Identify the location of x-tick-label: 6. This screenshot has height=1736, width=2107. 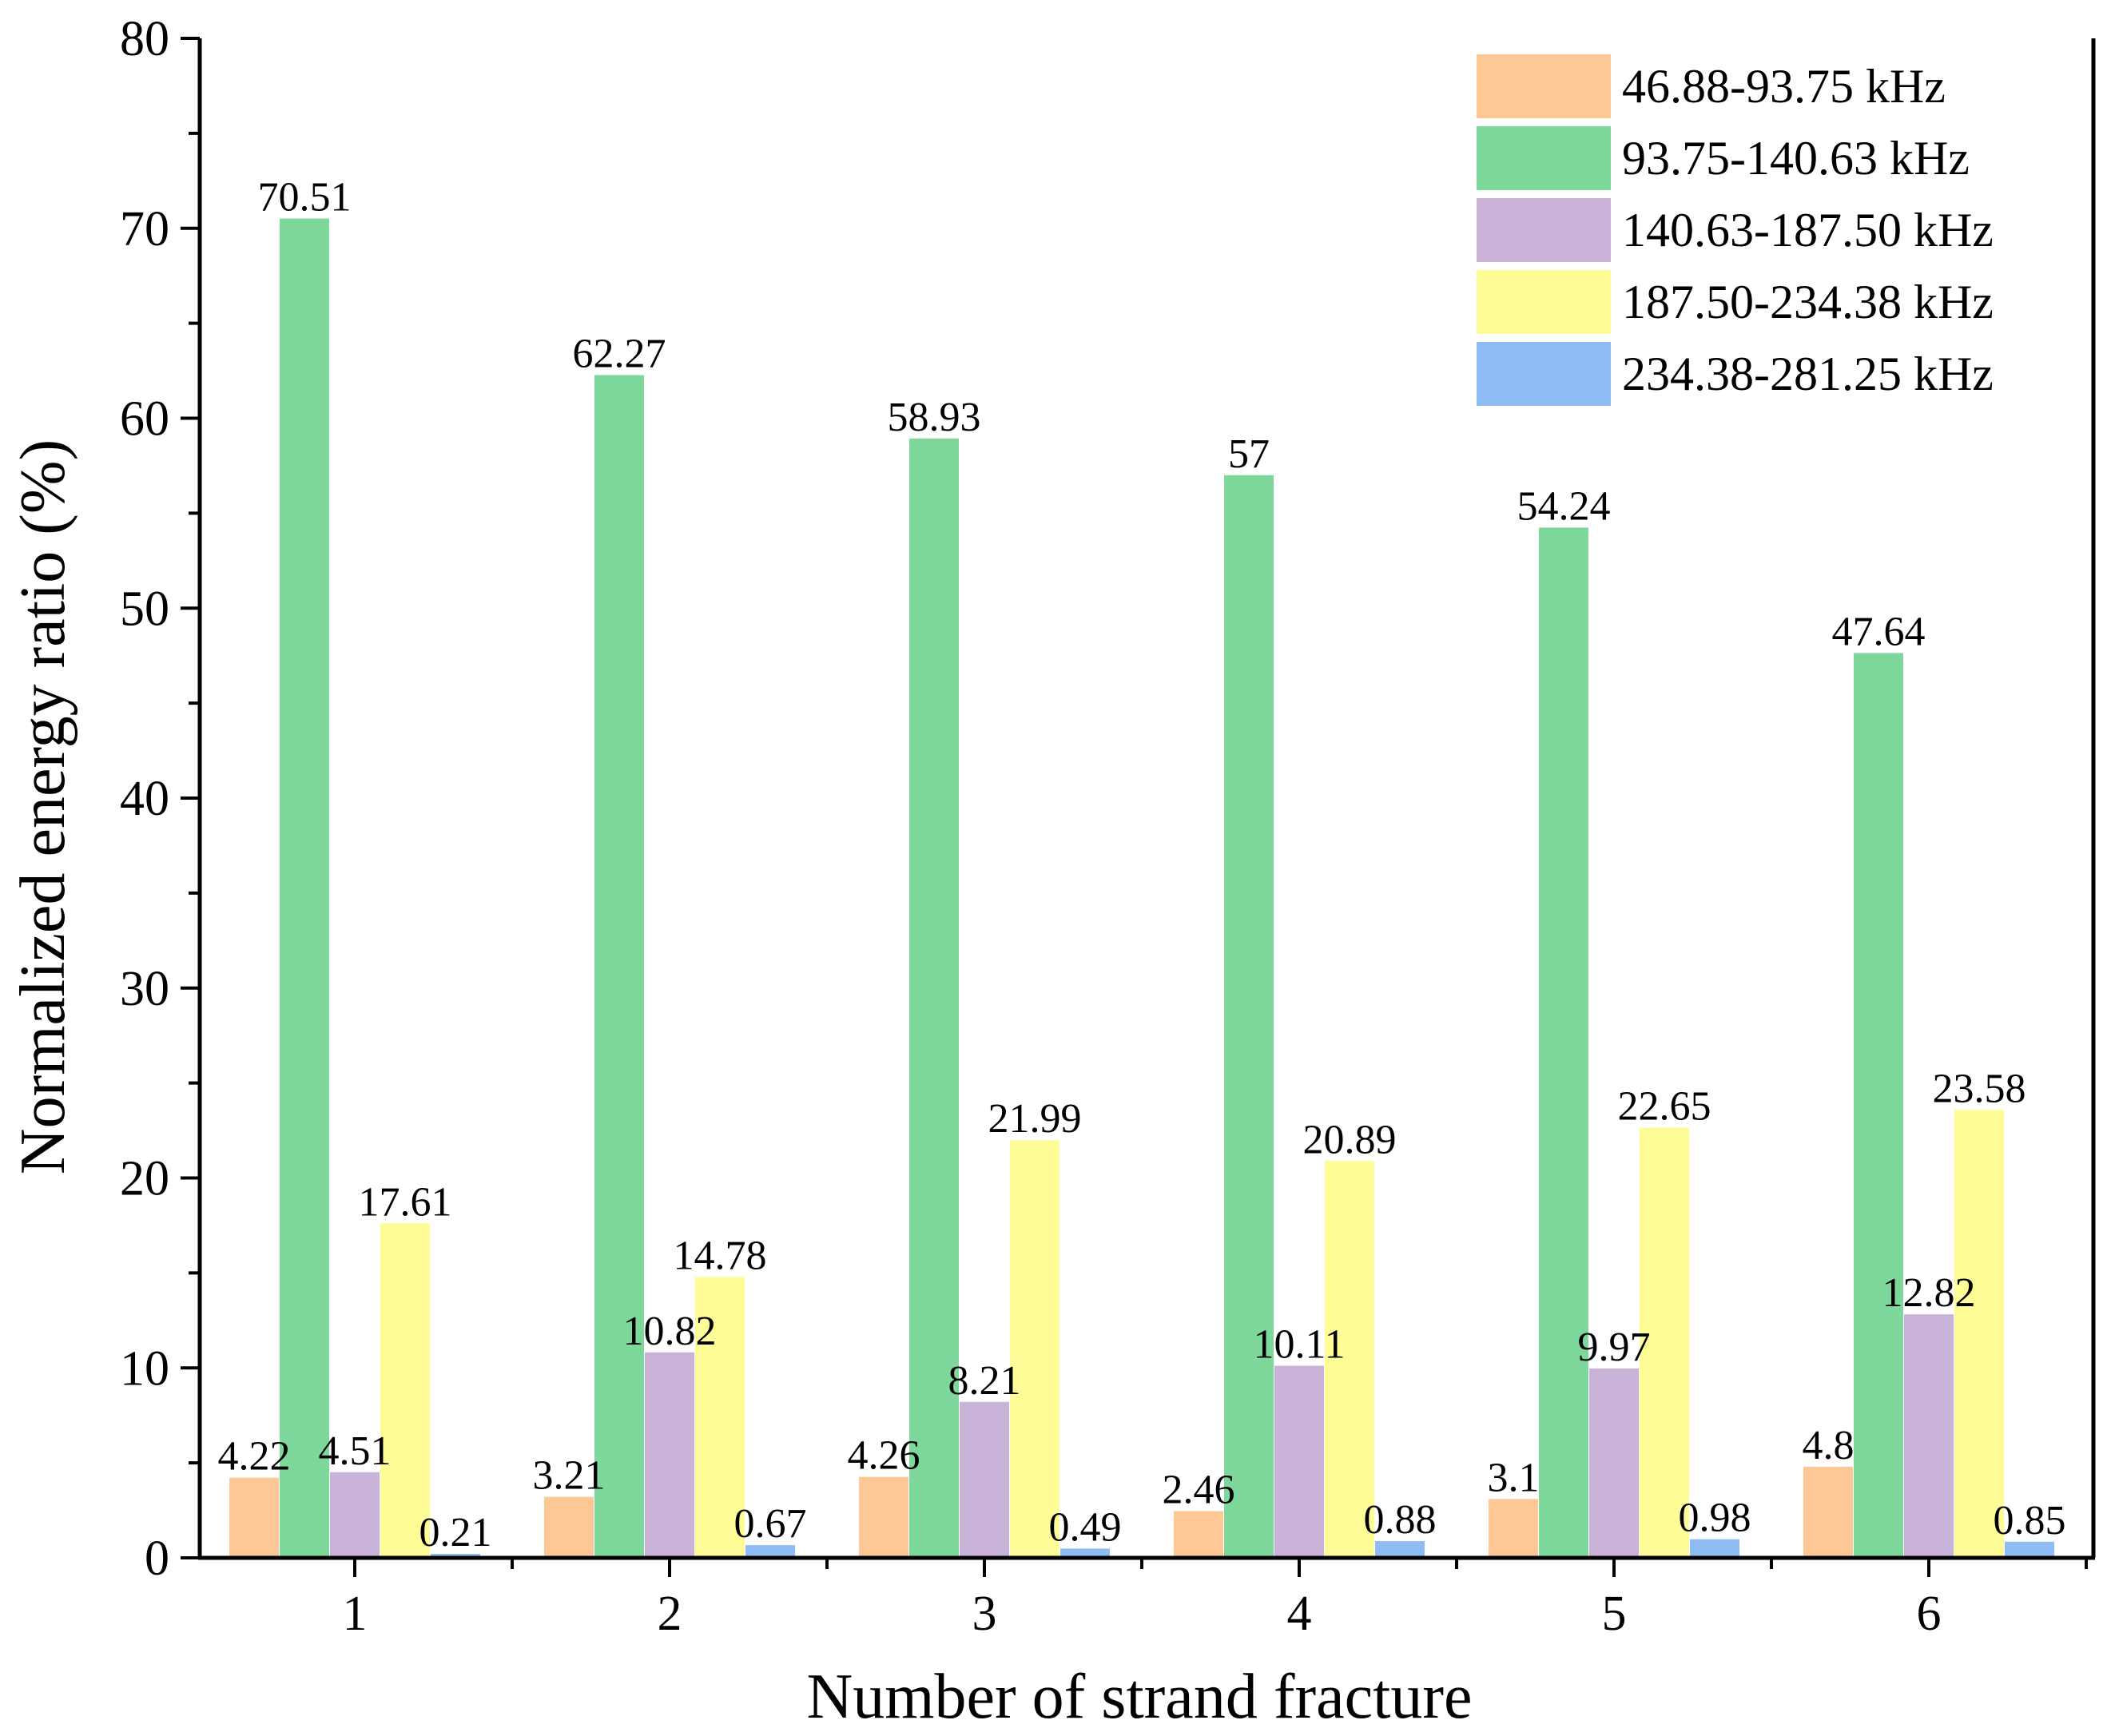
(1930, 1614).